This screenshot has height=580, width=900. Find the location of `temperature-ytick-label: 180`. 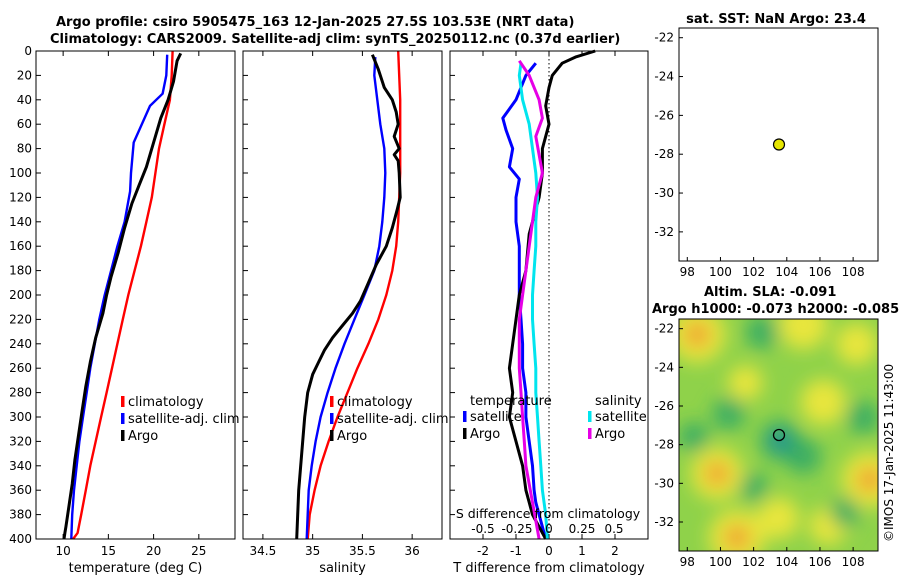

temperature-ytick-label: 180 is located at coordinates (20, 271).